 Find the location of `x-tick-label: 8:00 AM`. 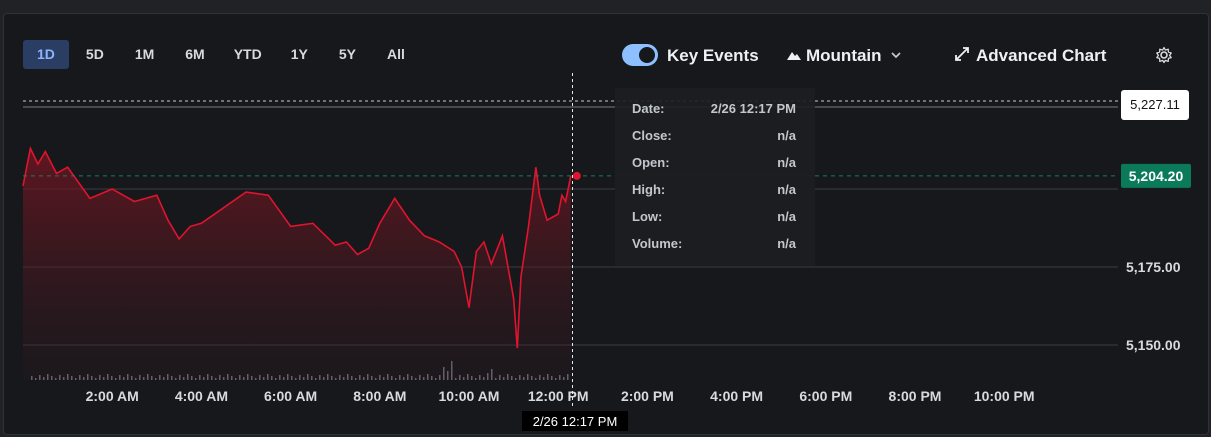

x-tick-label: 8:00 AM is located at coordinates (379, 396).